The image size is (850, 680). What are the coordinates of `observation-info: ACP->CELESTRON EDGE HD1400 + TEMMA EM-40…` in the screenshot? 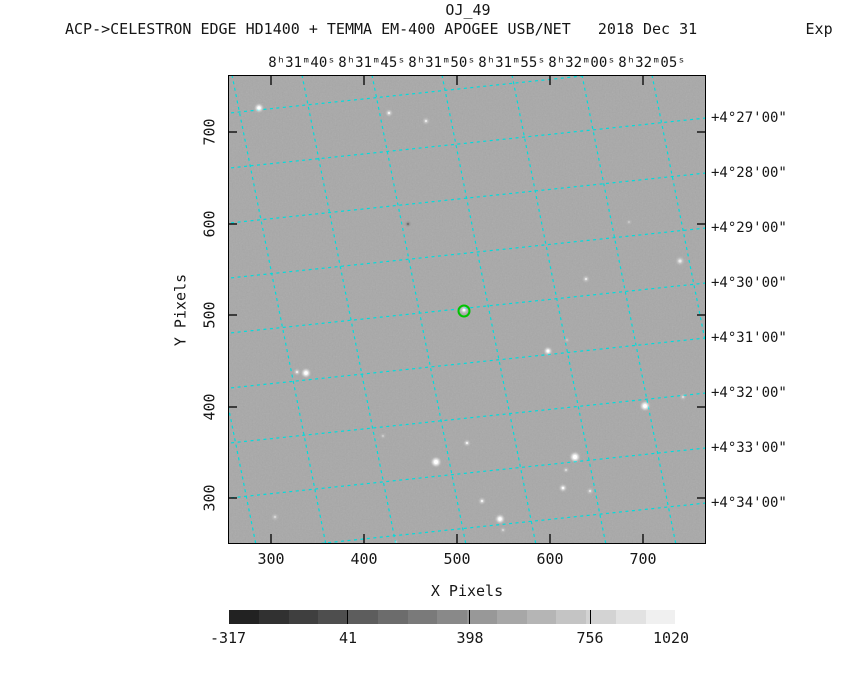 It's located at (449, 29).